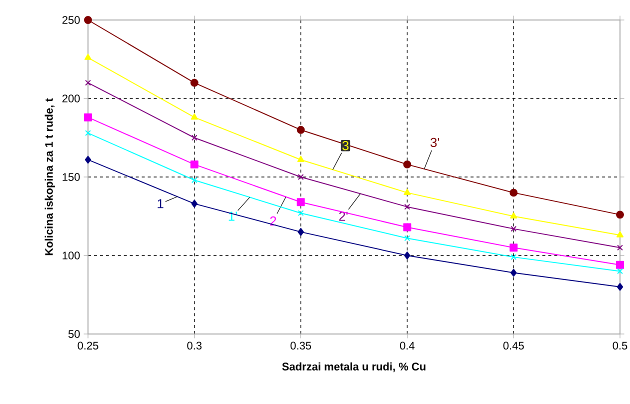 This screenshot has width=630, height=404. I want to click on x-tick-label: 0.25, so click(88, 346).